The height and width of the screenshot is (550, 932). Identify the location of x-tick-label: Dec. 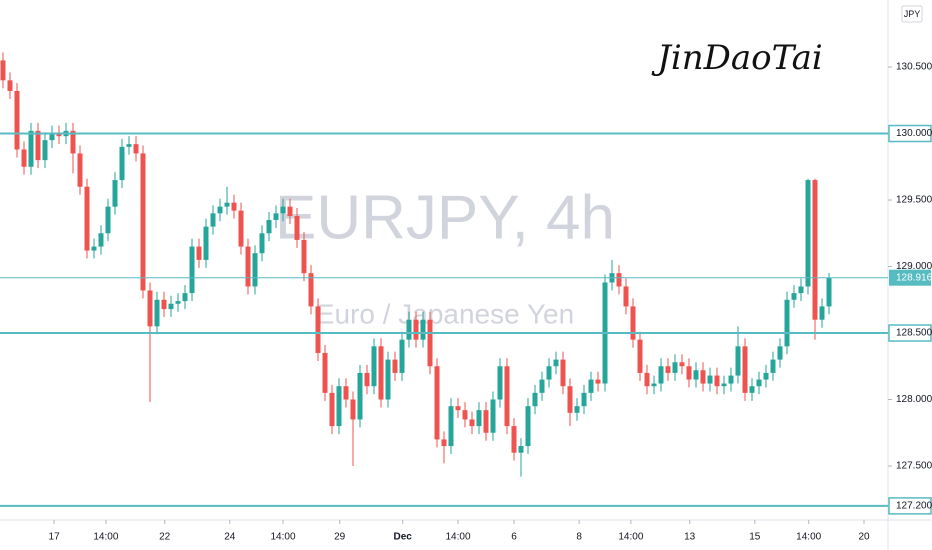
(403, 537).